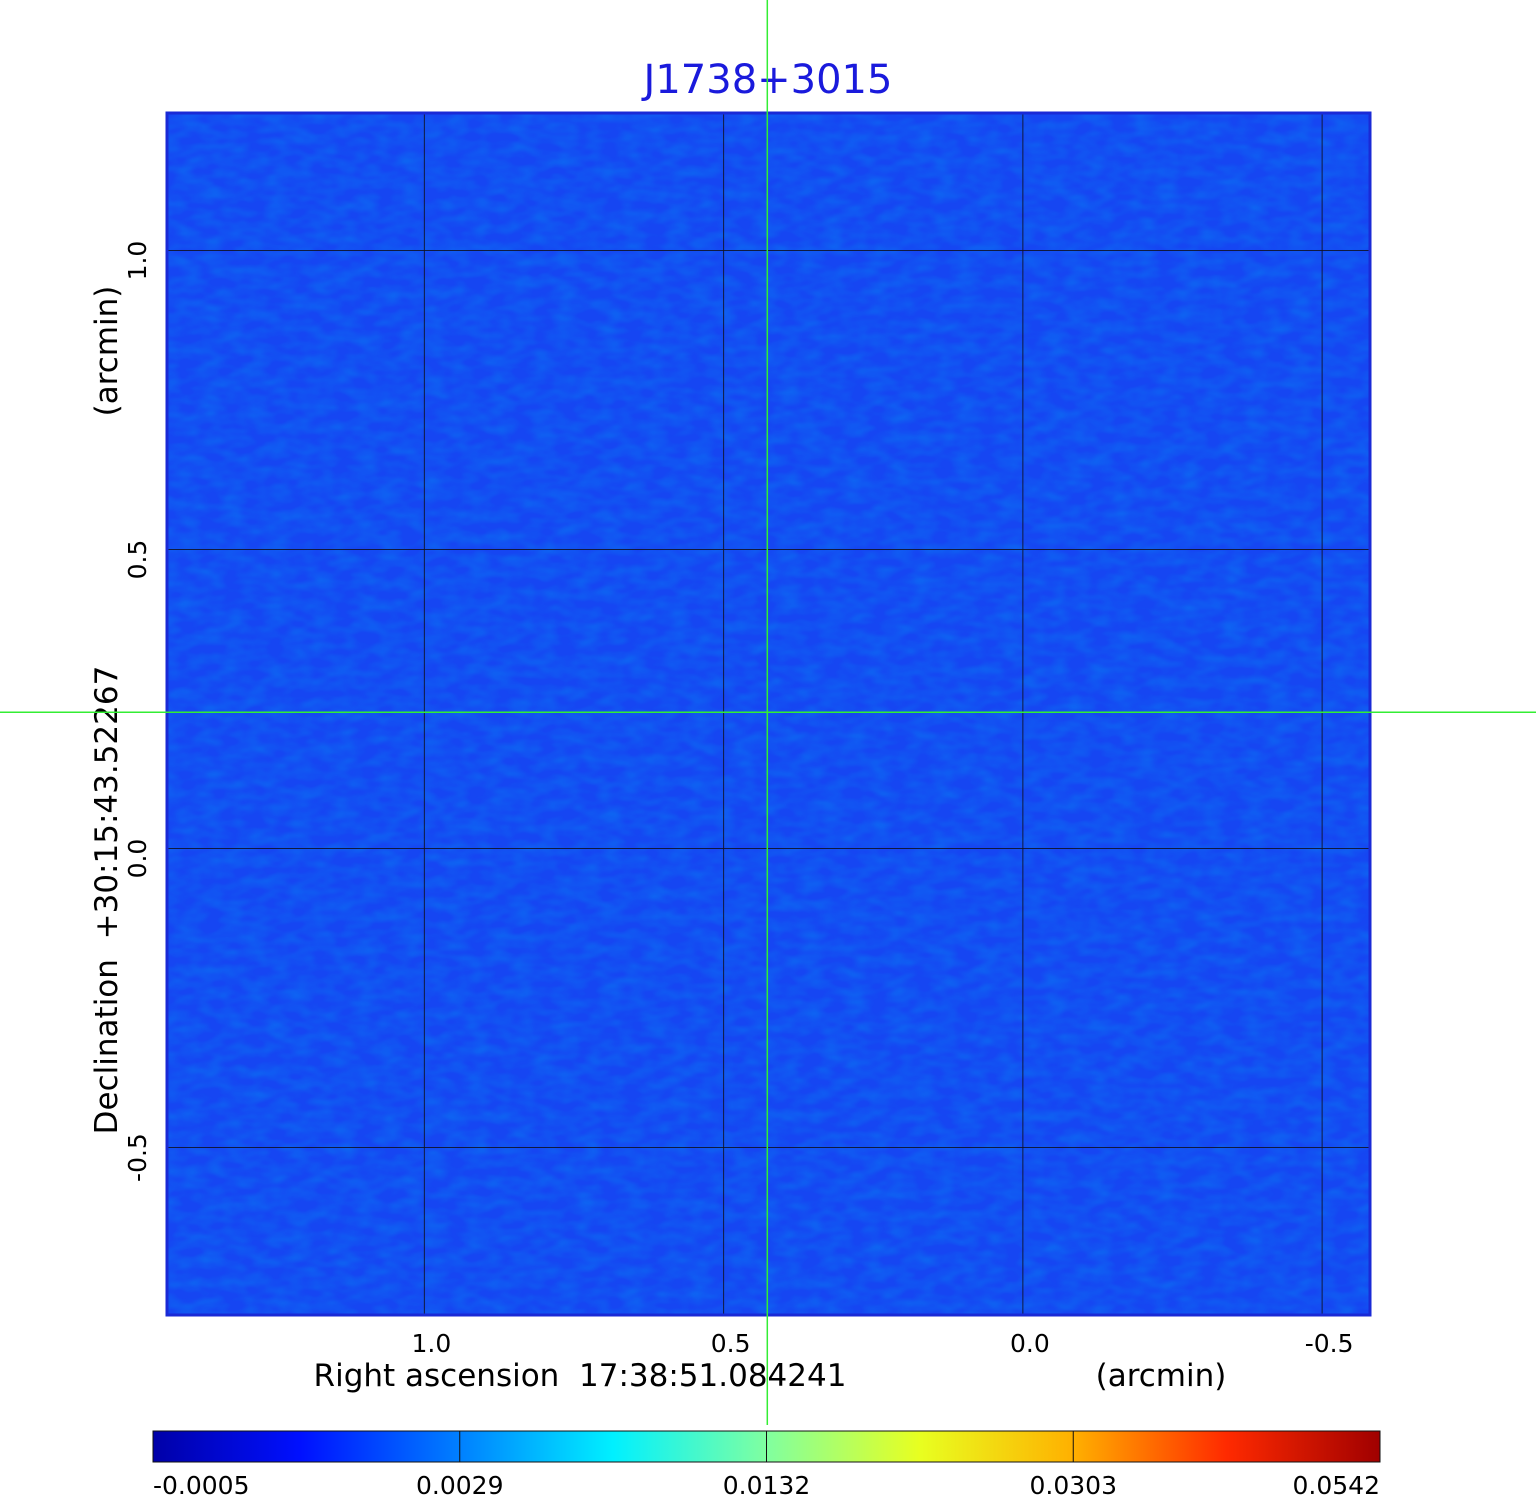 The height and width of the screenshot is (1500, 1536). Describe the element at coordinates (766, 1485) in the screenshot. I see `colorbar-tick-label: 0.0132` at that location.